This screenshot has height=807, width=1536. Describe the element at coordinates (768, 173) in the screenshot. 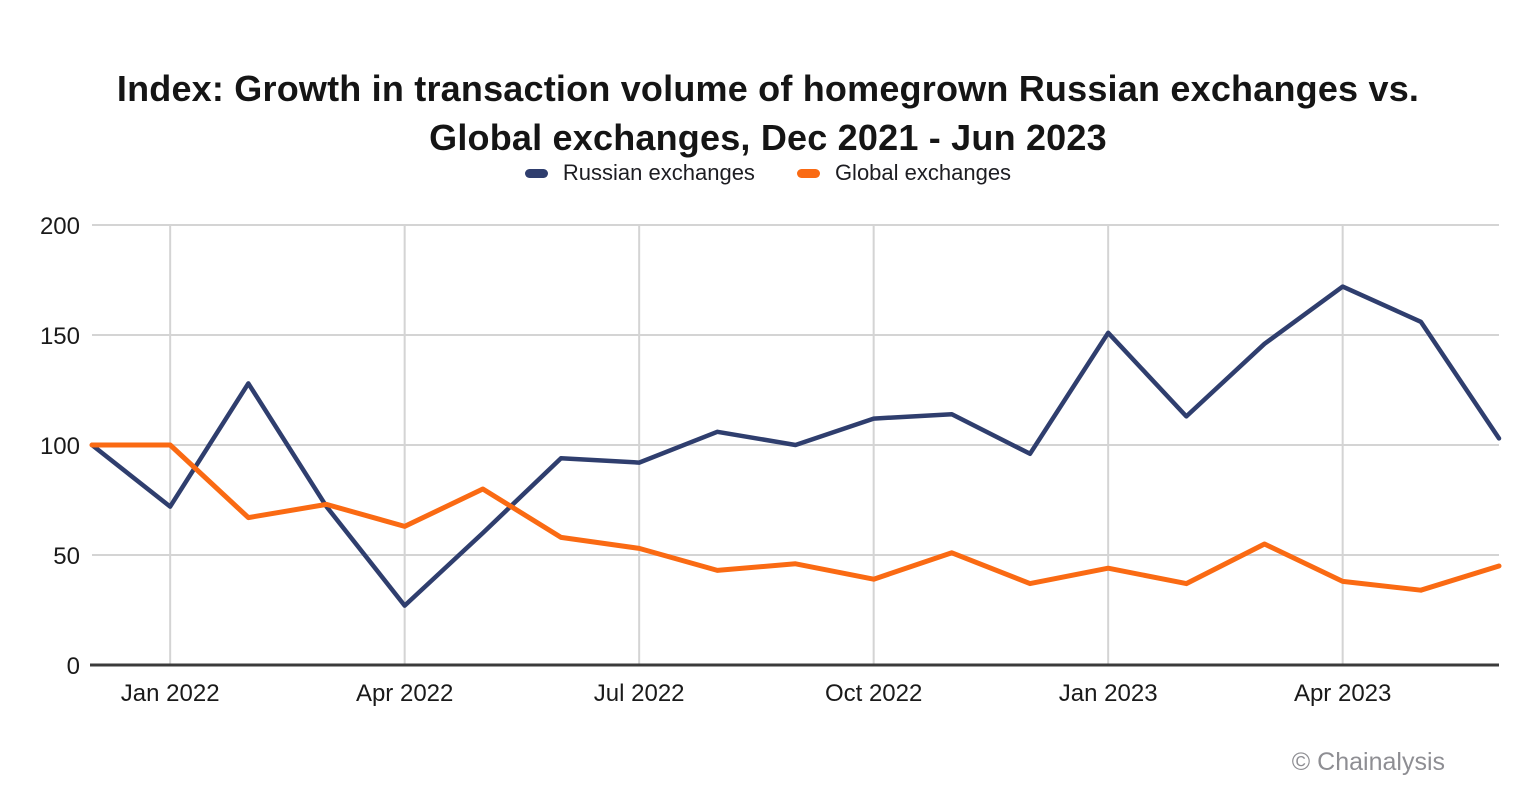

I see `legend: Russian exchanges Global exchanges` at that location.